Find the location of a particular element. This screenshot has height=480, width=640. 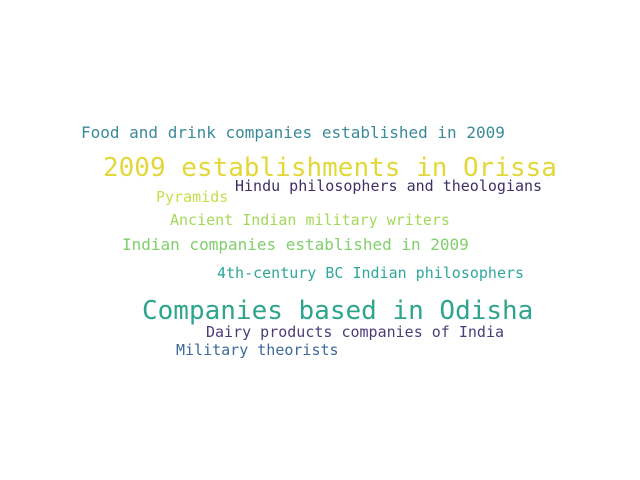

cloud-word: Military theorists is located at coordinates (257, 350).